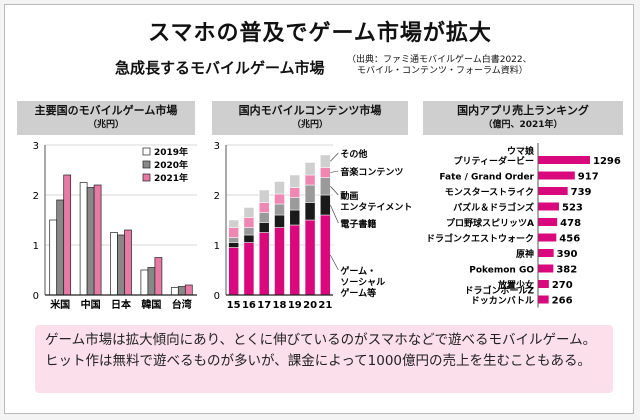 The width and height of the screenshot is (640, 420). What do you see at coordinates (106, 118) in the screenshot?
I see `chart1-header: 主要国のモバイルゲーム市場 （兆円）` at bounding box center [106, 118].